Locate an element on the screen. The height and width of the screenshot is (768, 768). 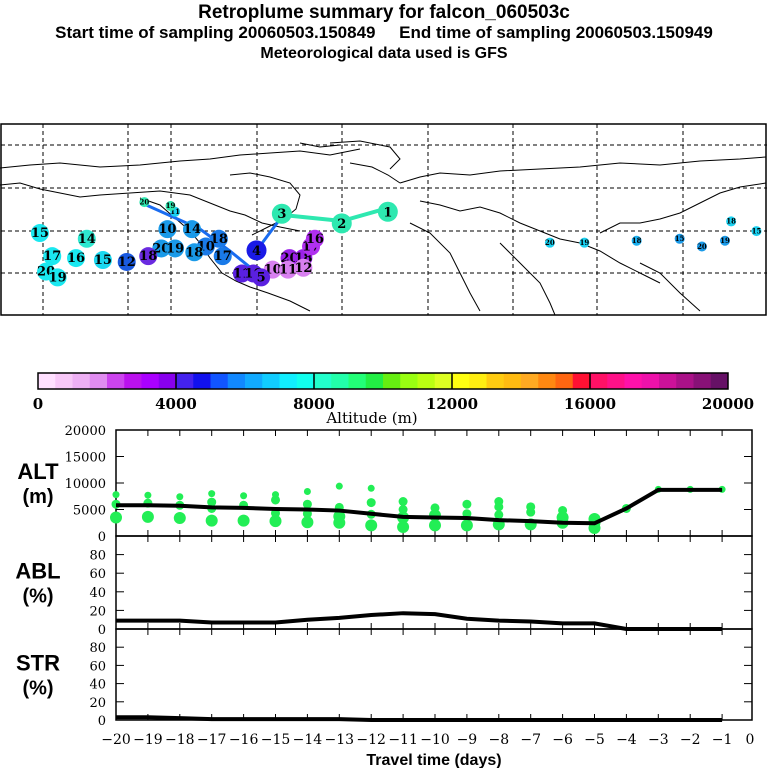
colorbar-tick-label: 16000 is located at coordinates (590, 404).